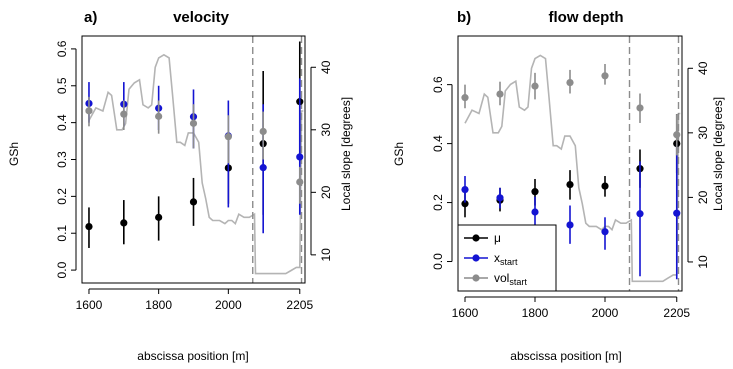 The image size is (733, 369). I want to click on legend-label-vol_start: volstart, so click(510, 279).